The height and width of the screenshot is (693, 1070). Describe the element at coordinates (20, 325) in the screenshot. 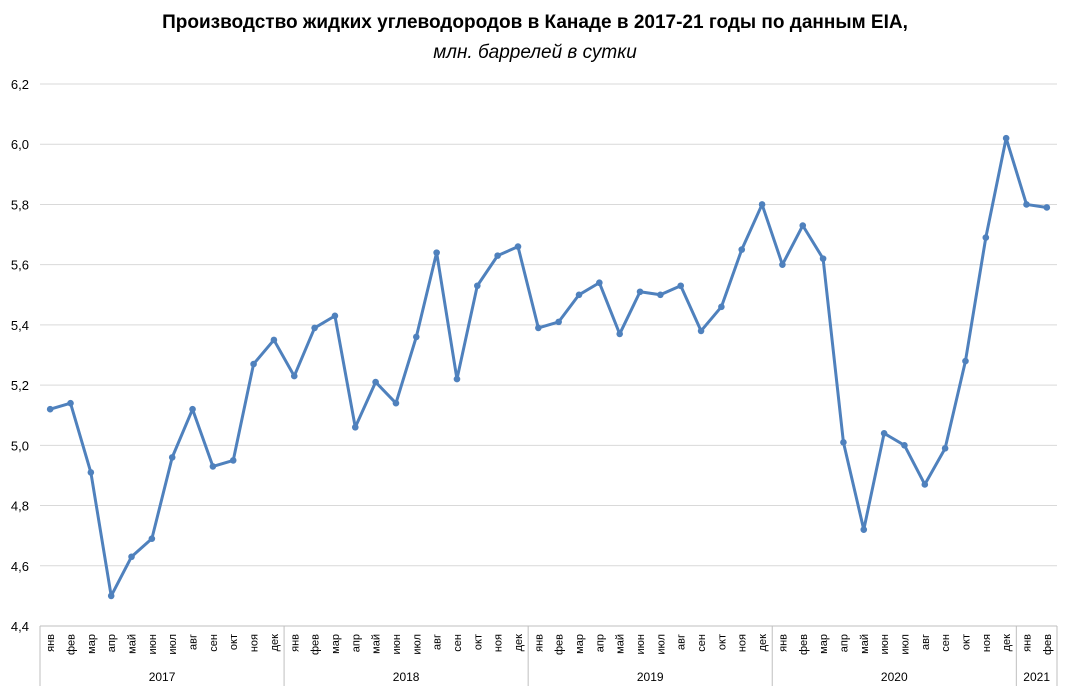

I see `y-tick-label: 5,4` at that location.